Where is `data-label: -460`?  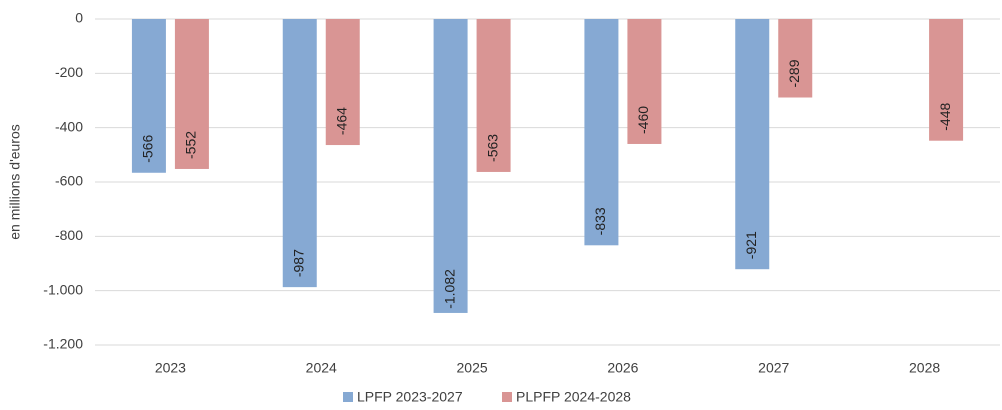
data-label: -460 is located at coordinates (643, 120).